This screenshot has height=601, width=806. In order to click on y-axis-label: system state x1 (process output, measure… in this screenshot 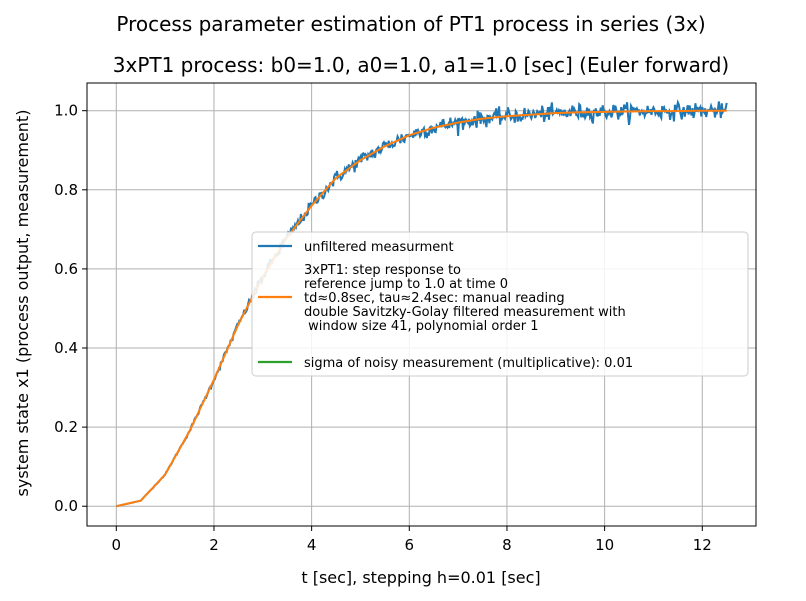, I will do `click(22, 303)`.